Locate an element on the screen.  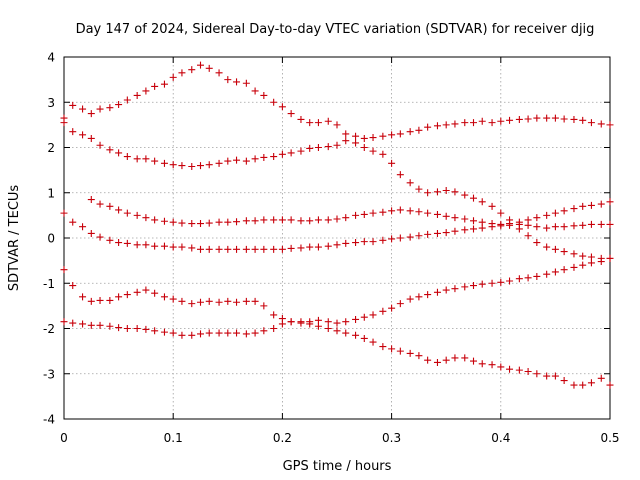
y-tick-label: -1 is located at coordinates (49, 284).